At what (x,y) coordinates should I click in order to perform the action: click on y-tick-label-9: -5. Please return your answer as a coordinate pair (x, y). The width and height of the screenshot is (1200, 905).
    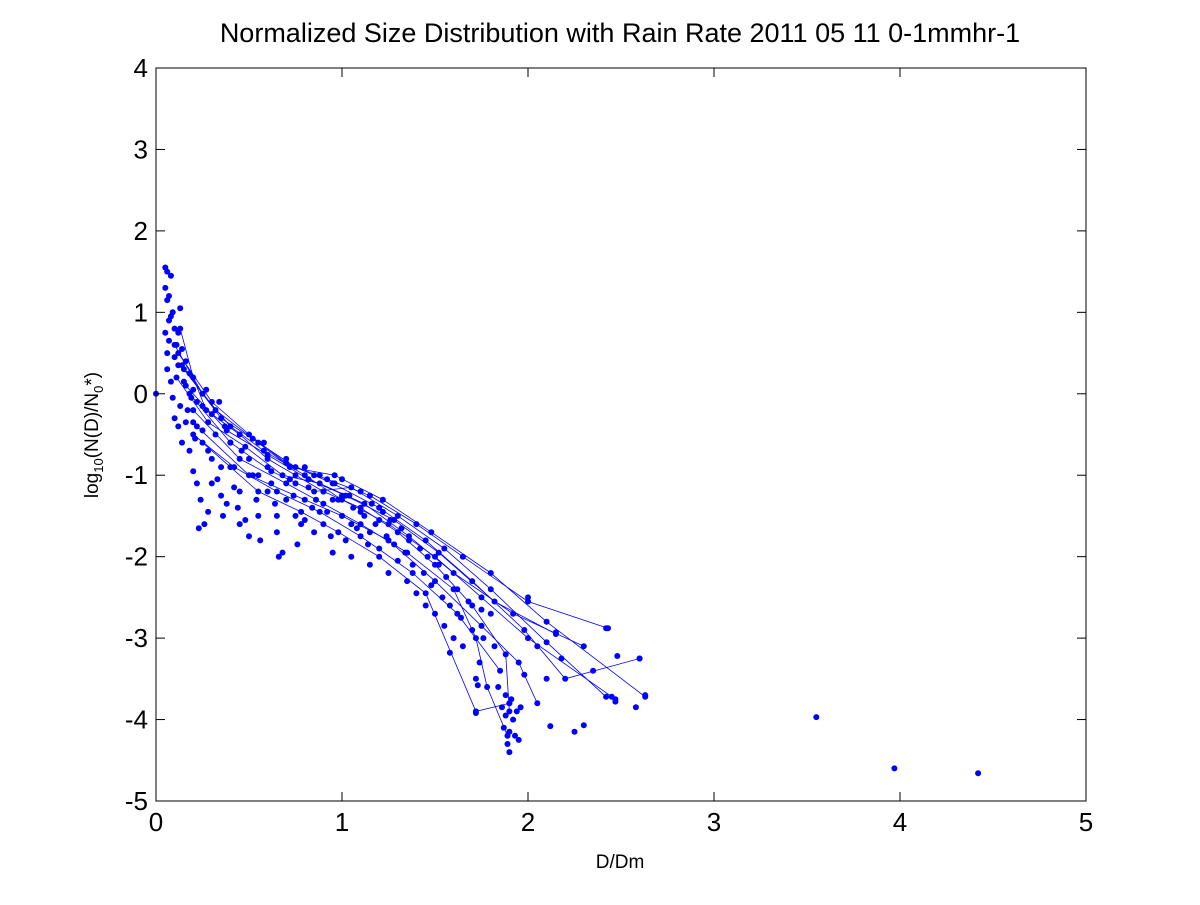
    Looking at the image, I should click on (136, 801).